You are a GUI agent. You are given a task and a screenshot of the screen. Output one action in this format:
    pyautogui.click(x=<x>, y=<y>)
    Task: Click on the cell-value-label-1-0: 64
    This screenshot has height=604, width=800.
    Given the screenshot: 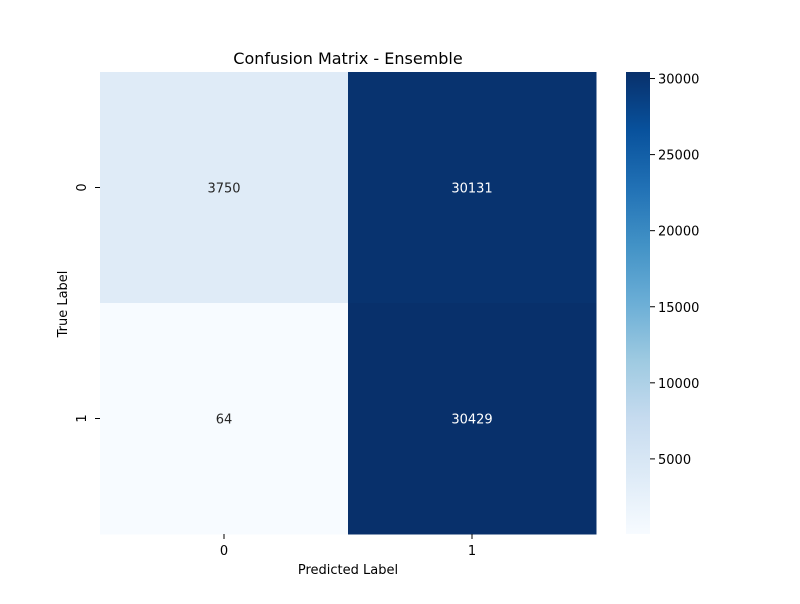 What is the action you would take?
    pyautogui.click(x=224, y=420)
    